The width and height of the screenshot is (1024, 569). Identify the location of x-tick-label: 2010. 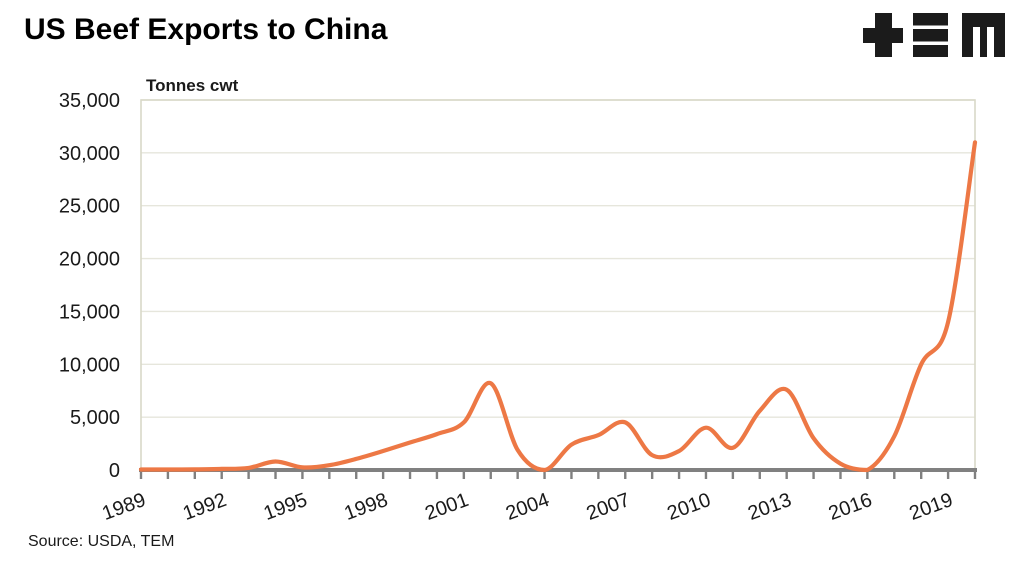
(688, 507).